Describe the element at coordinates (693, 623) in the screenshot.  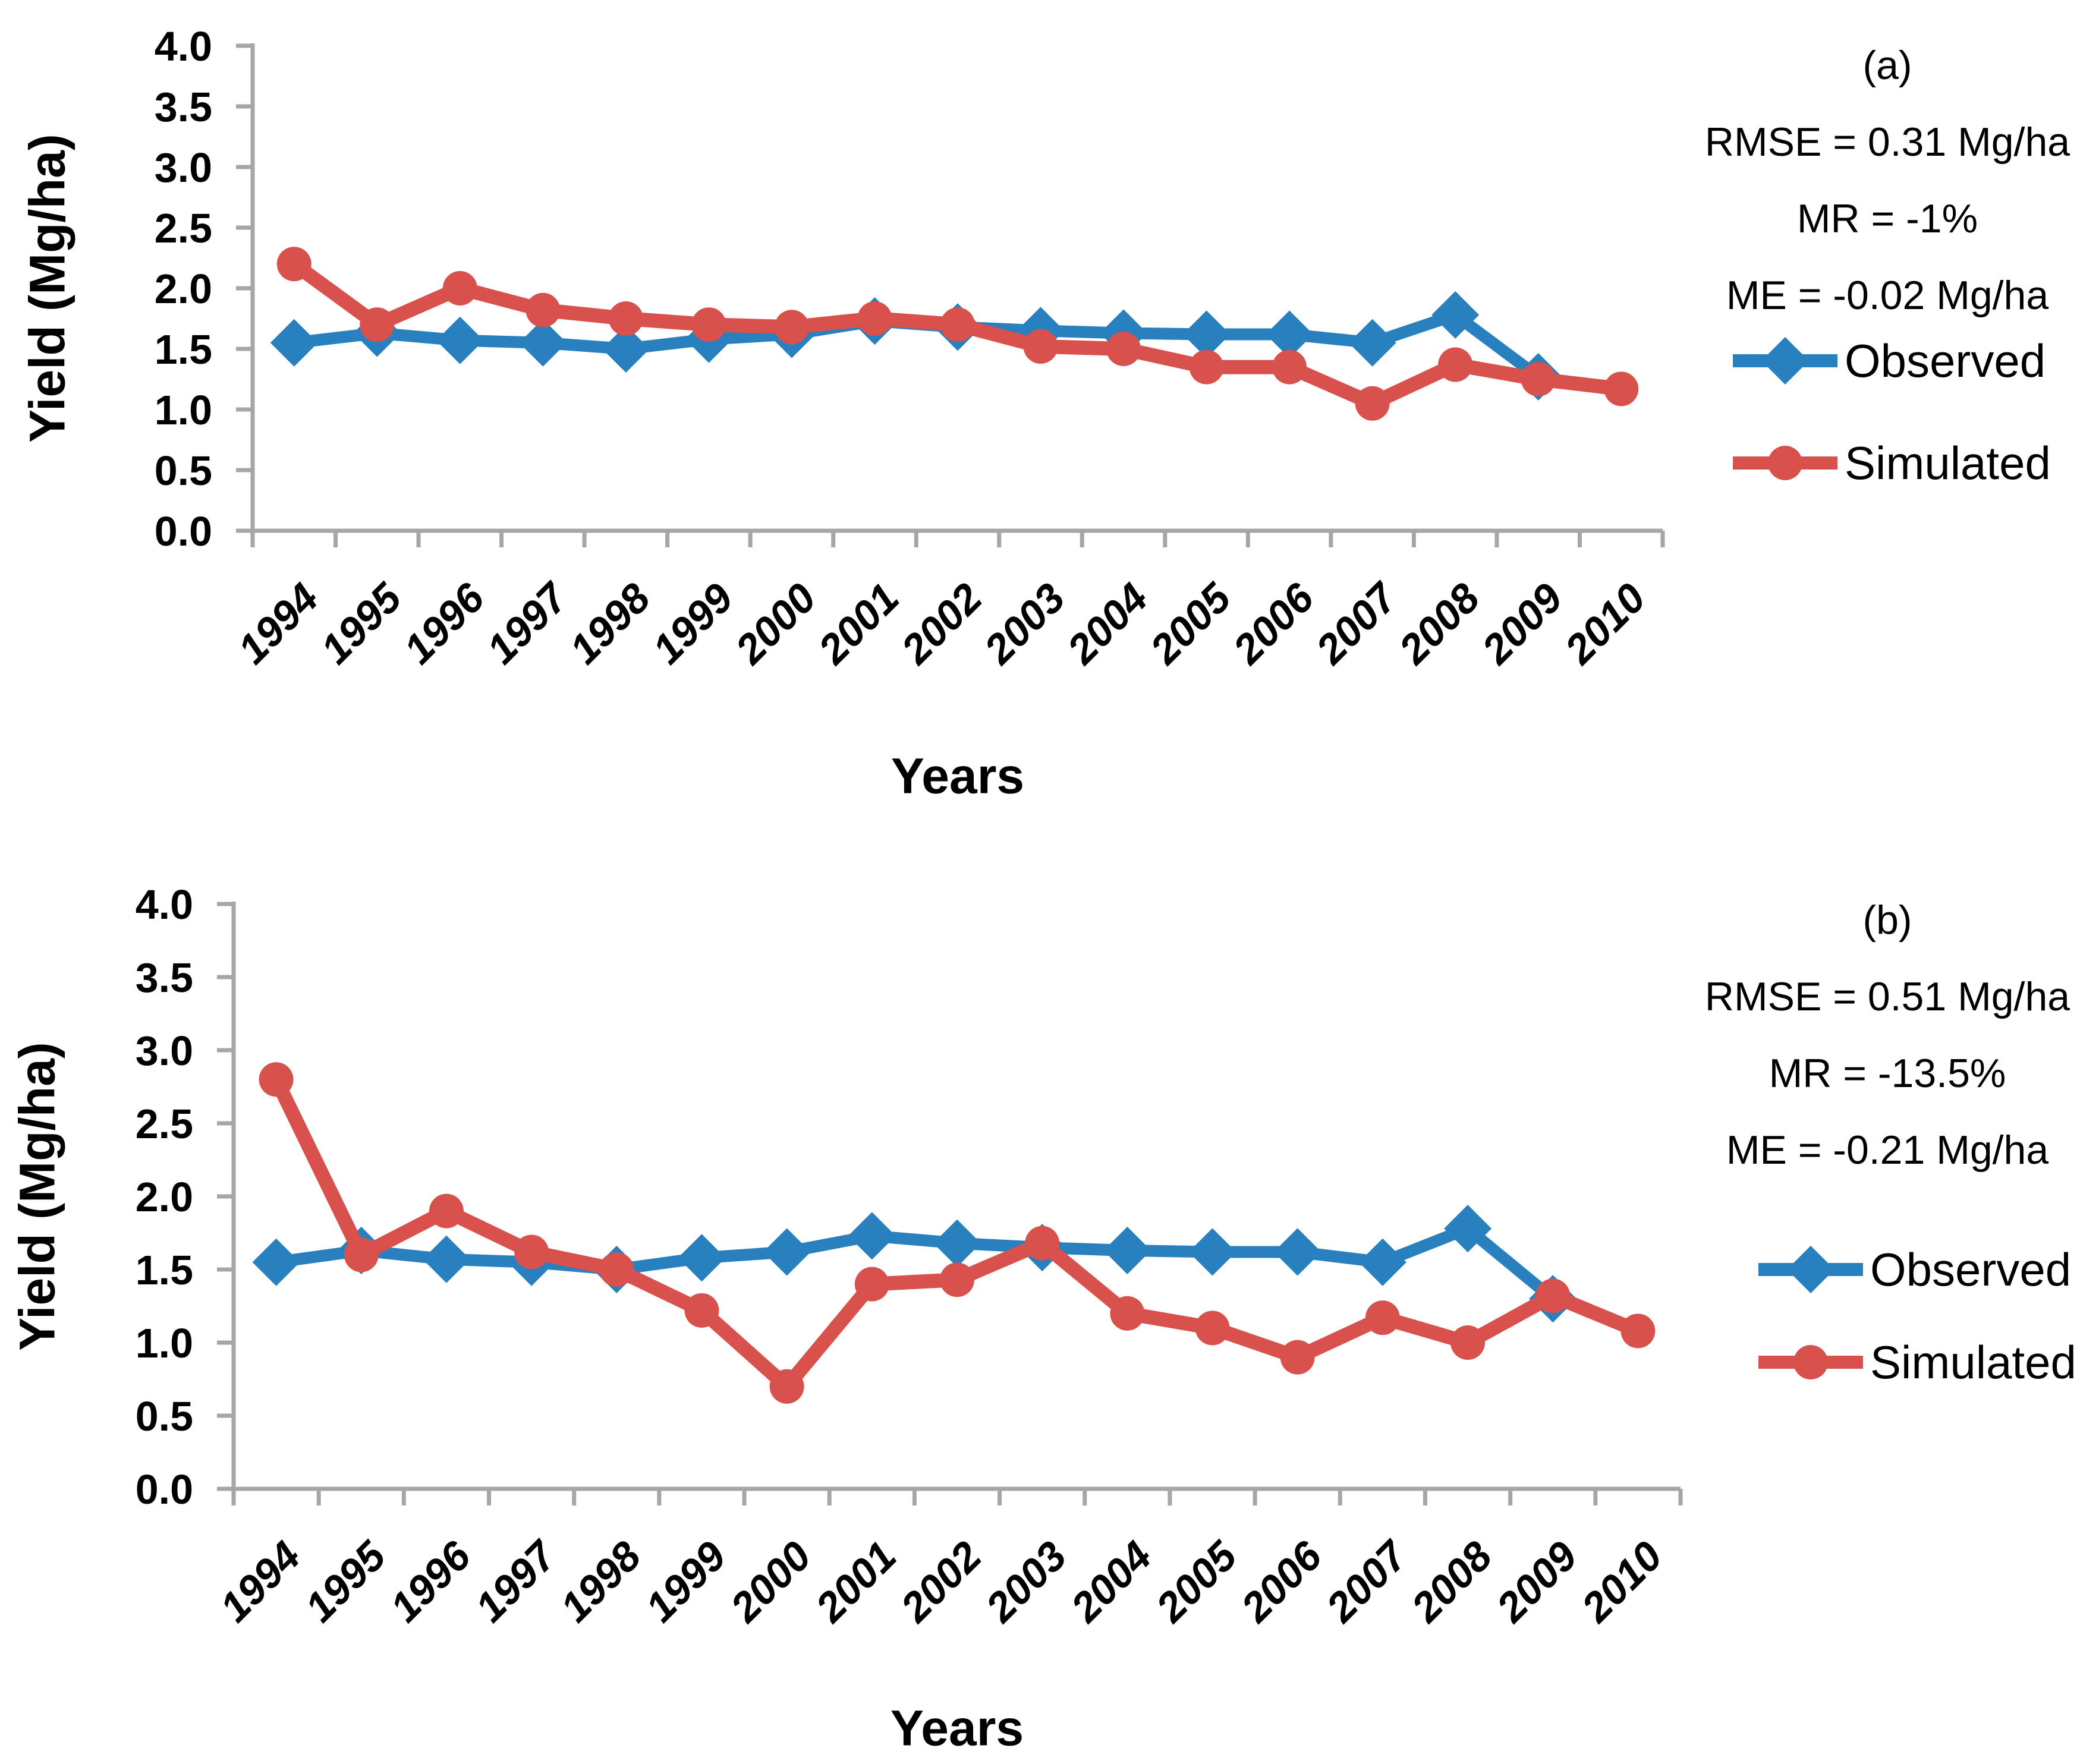
I see `x-tick-label: 1999` at that location.